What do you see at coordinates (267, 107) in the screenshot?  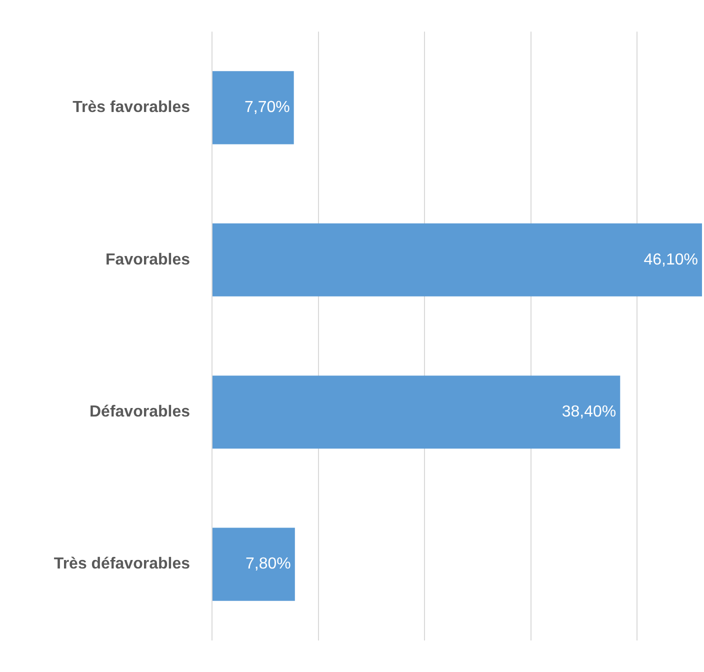 I see `data-label: 7,70%` at bounding box center [267, 107].